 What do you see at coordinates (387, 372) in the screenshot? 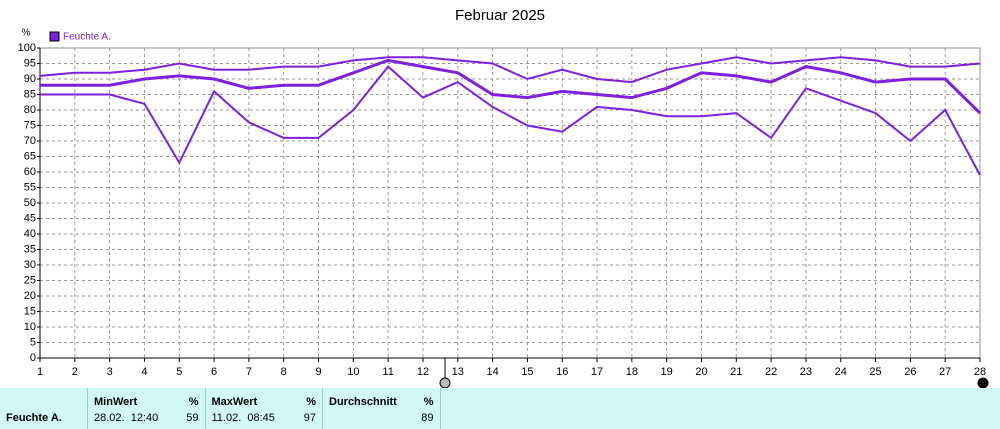
I see `x-tick-label: 11` at bounding box center [387, 372].